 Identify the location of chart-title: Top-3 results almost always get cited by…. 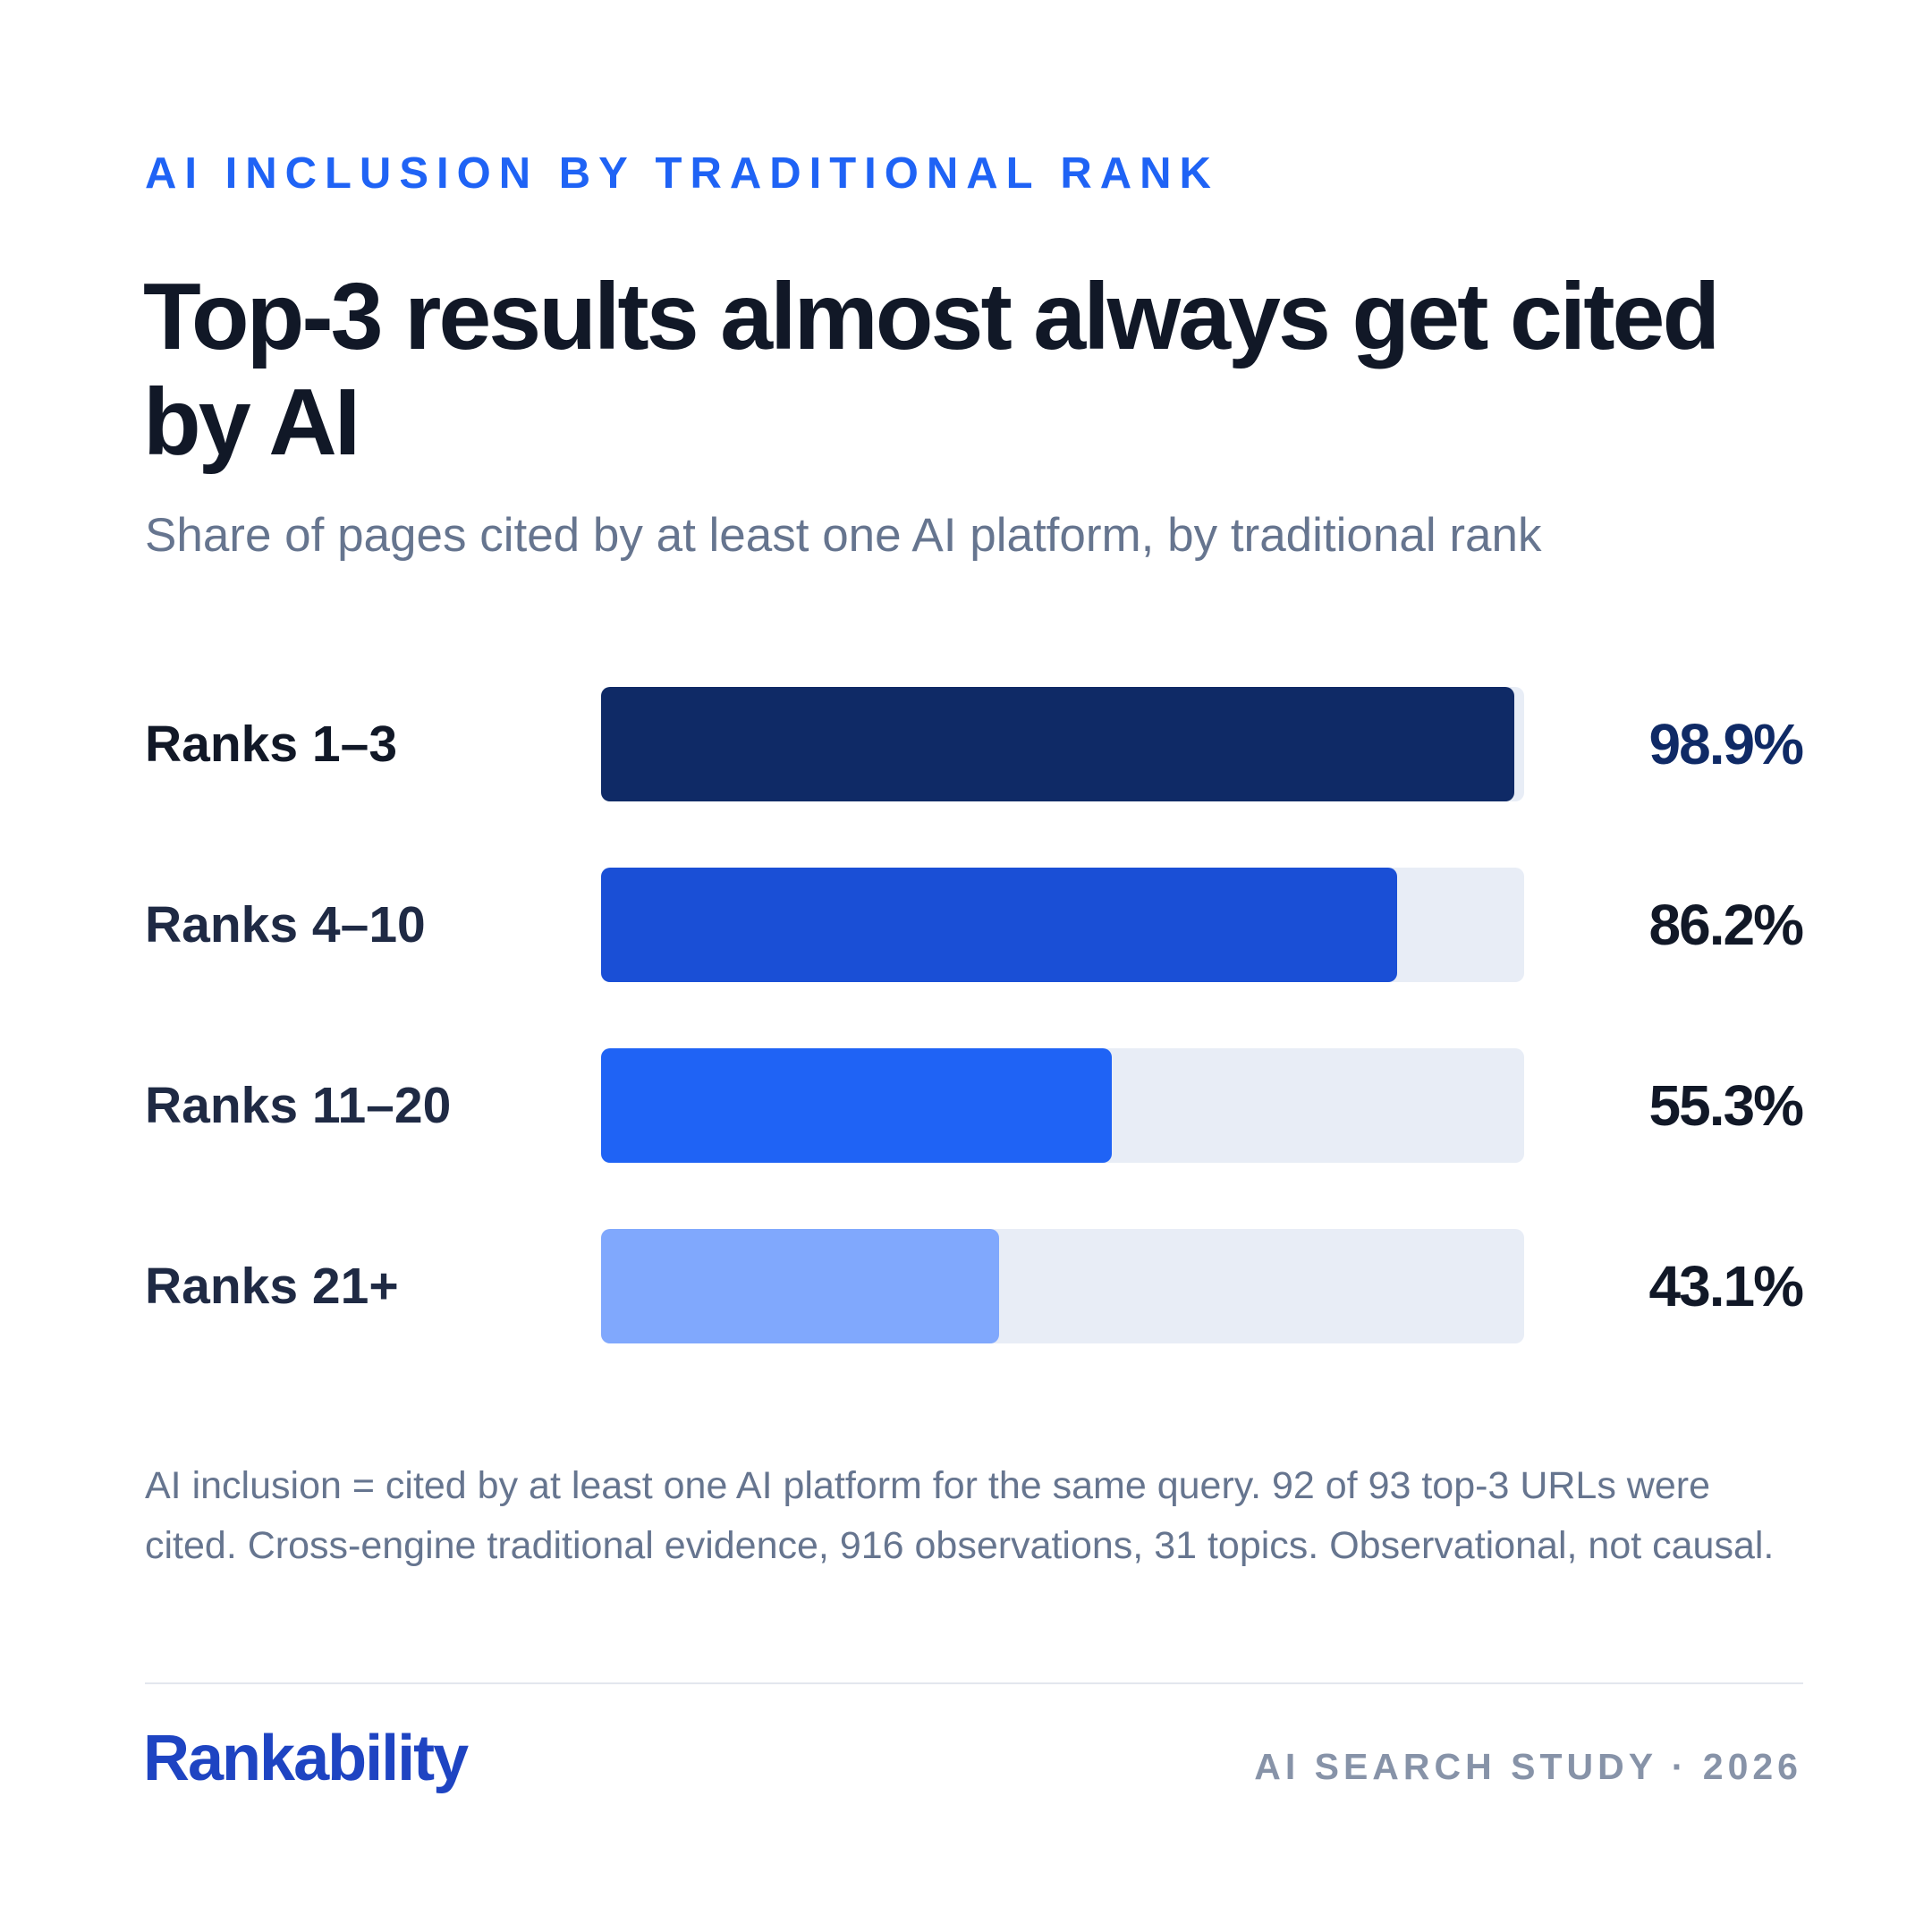
(931, 369).